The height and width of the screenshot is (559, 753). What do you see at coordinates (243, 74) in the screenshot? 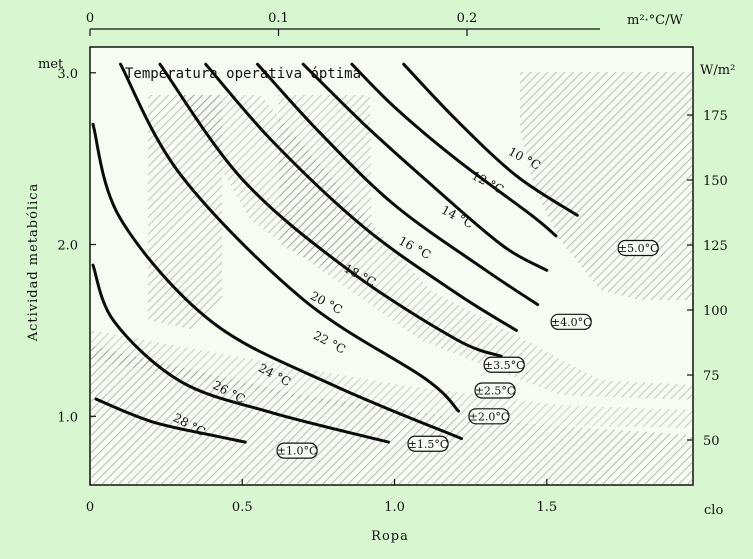
I see `chart-title: Temperatura operativa óptima` at bounding box center [243, 74].